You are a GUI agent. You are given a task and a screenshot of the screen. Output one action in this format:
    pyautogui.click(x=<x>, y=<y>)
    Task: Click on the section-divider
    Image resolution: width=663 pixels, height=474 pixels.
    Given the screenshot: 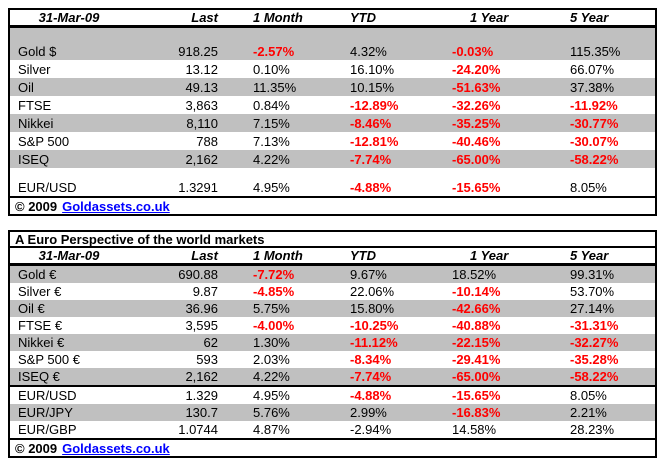 What is the action you would take?
    pyautogui.click(x=332, y=386)
    